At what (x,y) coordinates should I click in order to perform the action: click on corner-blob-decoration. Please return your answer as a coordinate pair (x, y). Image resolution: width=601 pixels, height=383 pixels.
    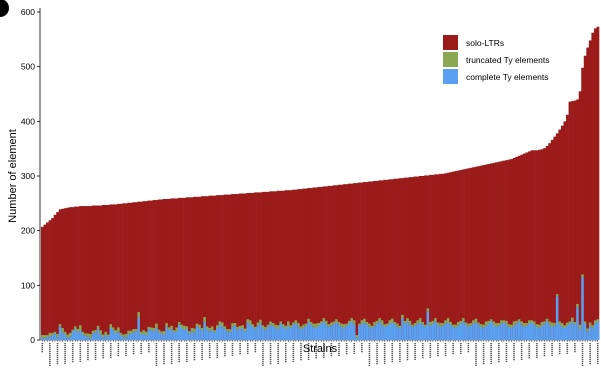
    Looking at the image, I should click on (4, 8).